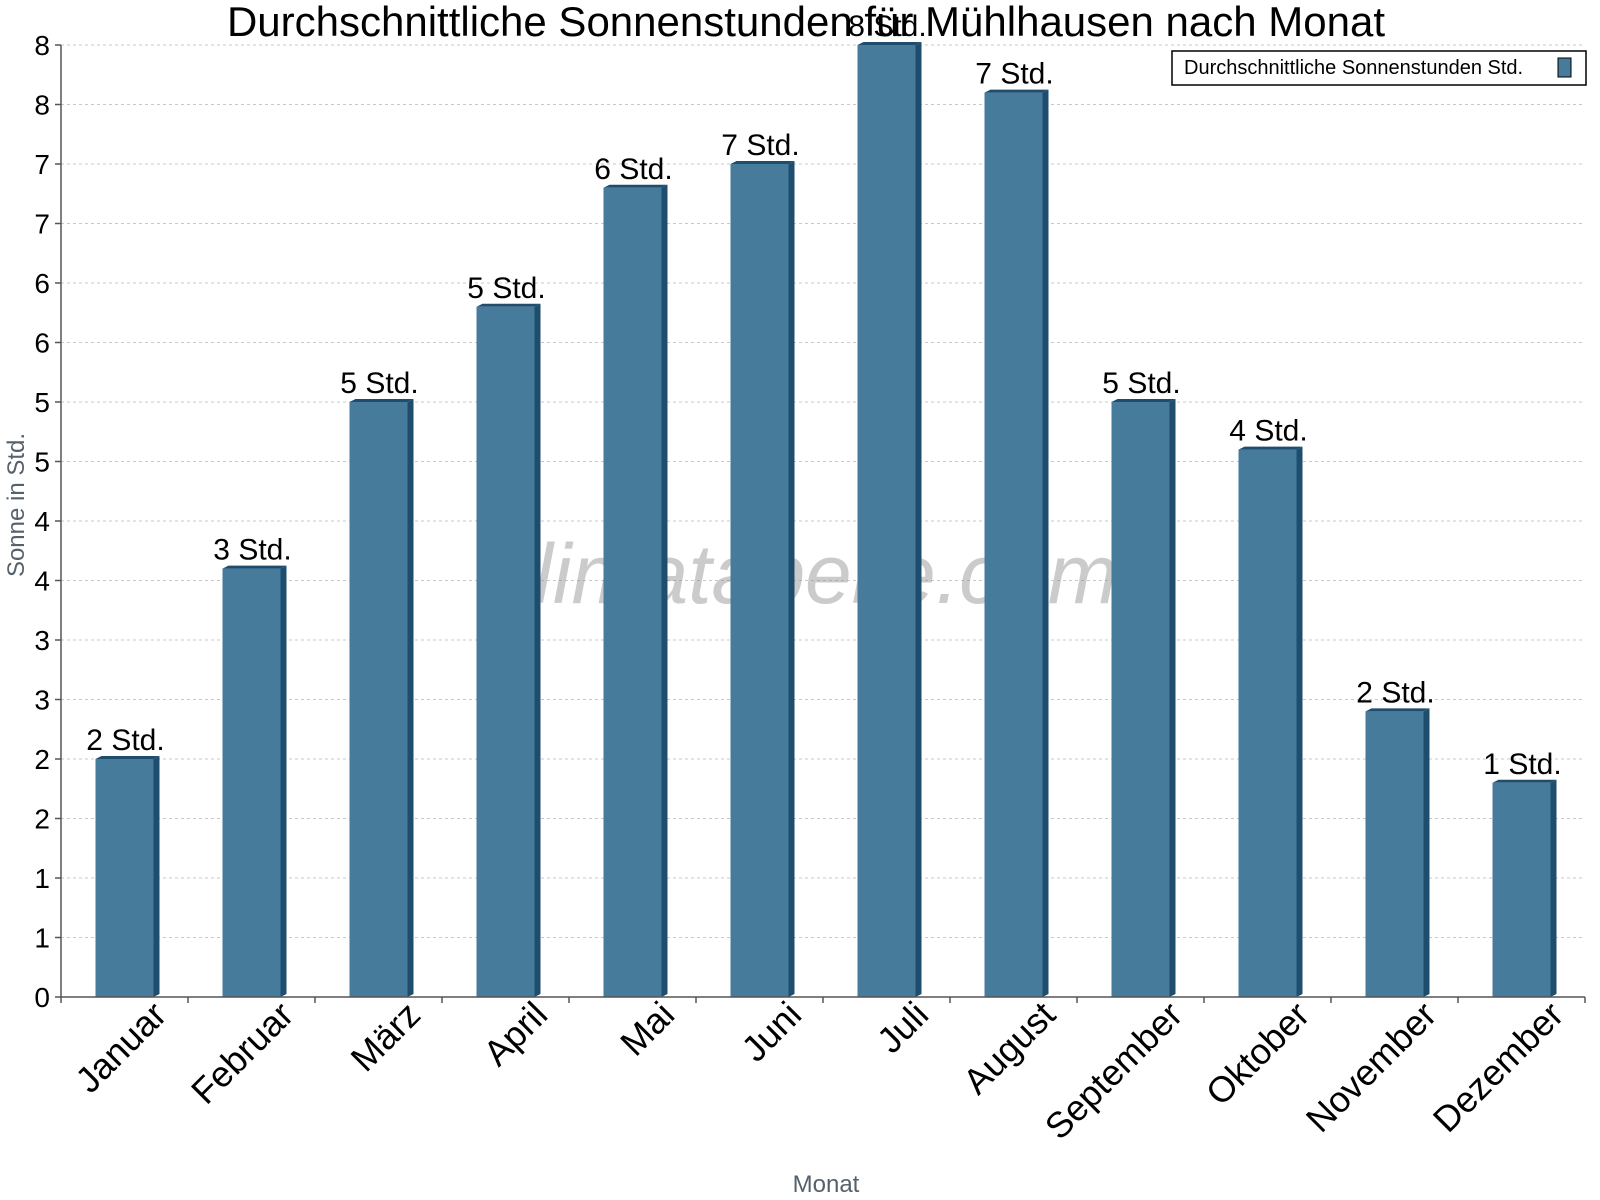 Image resolution: width=1600 pixels, height=1200 pixels. What do you see at coordinates (515, 1034) in the screenshot?
I see `x-tick-label: April` at bounding box center [515, 1034].